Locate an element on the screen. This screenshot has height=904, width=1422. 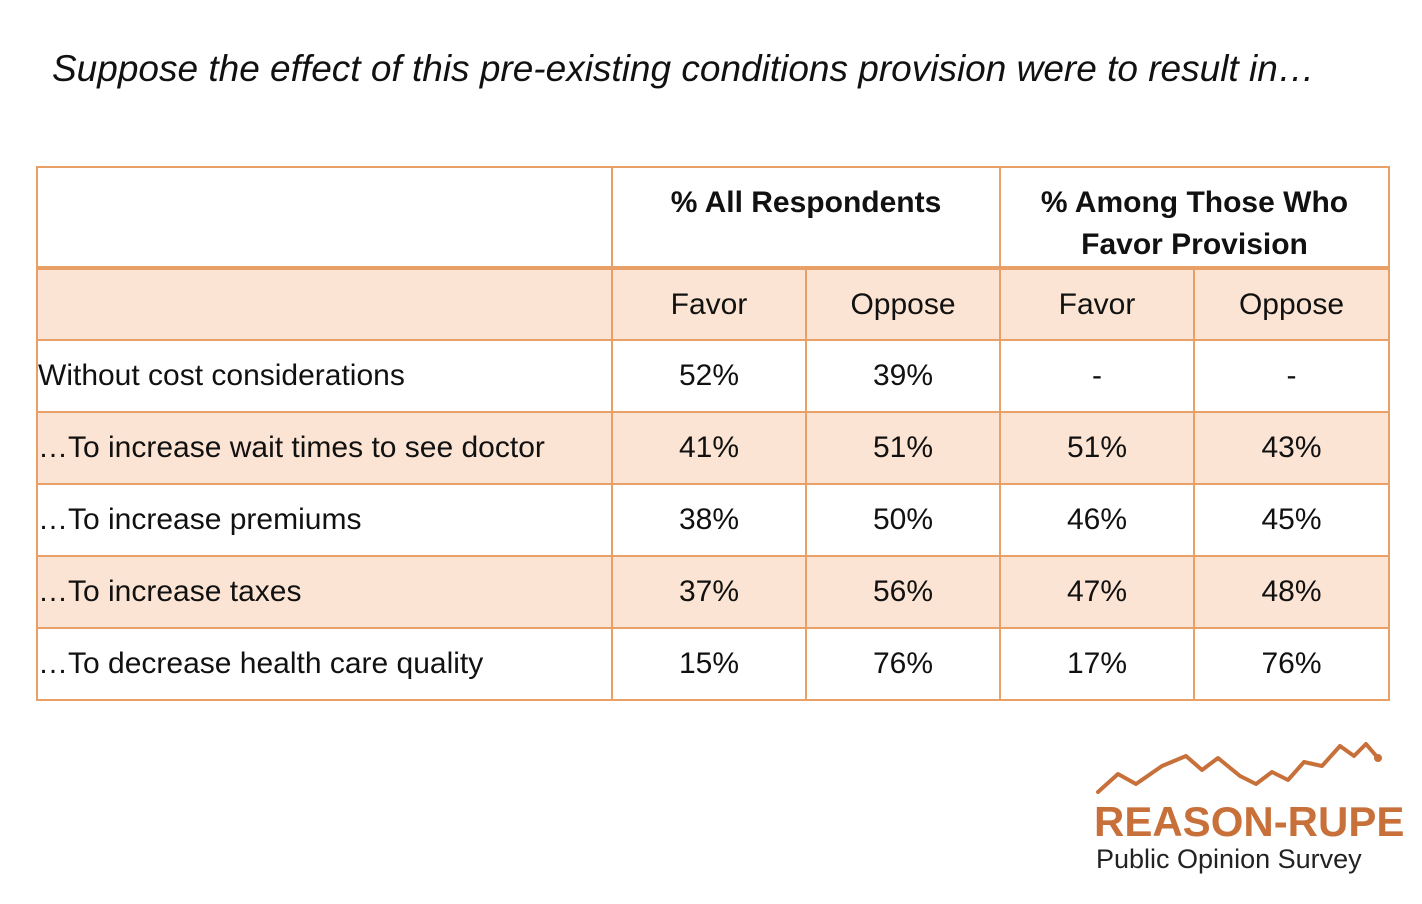
cell-value: 37% is located at coordinates (709, 592).